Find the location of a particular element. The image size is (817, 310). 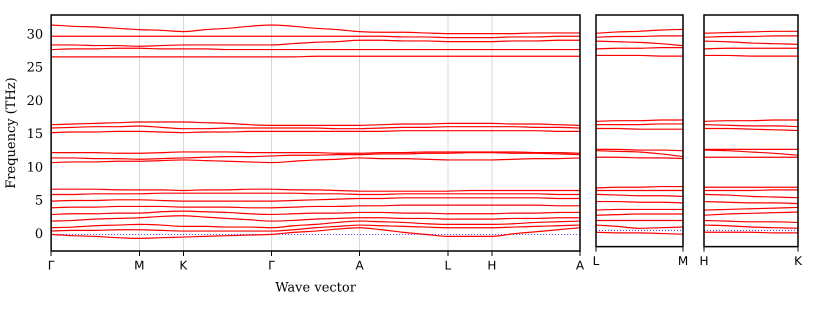

y-tick-label: 30 is located at coordinates (35, 34).